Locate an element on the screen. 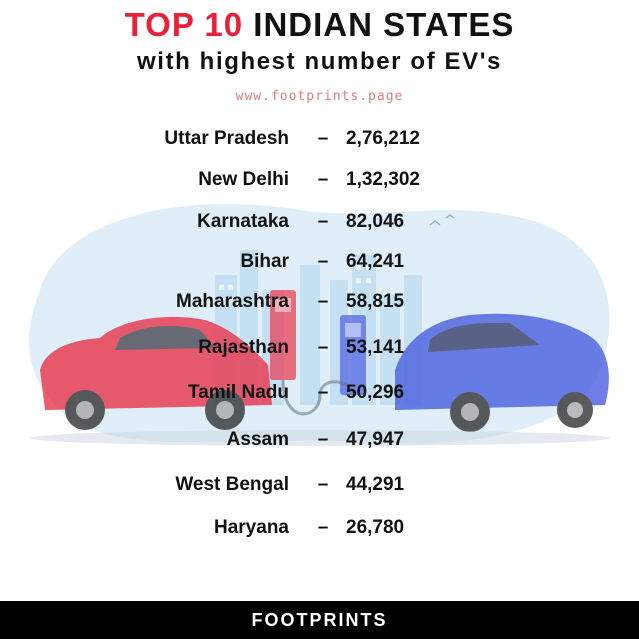  ev-count: 53,141 is located at coordinates (375, 347).